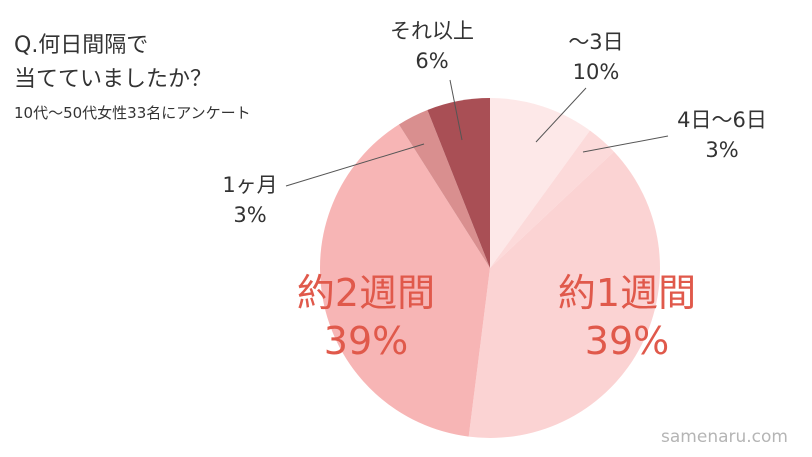 Image resolution: width=812 pixels, height=457 pixels. Describe the element at coordinates (627, 341) in the screenshot. I see `slice-value-label-2: 39%` at that location.